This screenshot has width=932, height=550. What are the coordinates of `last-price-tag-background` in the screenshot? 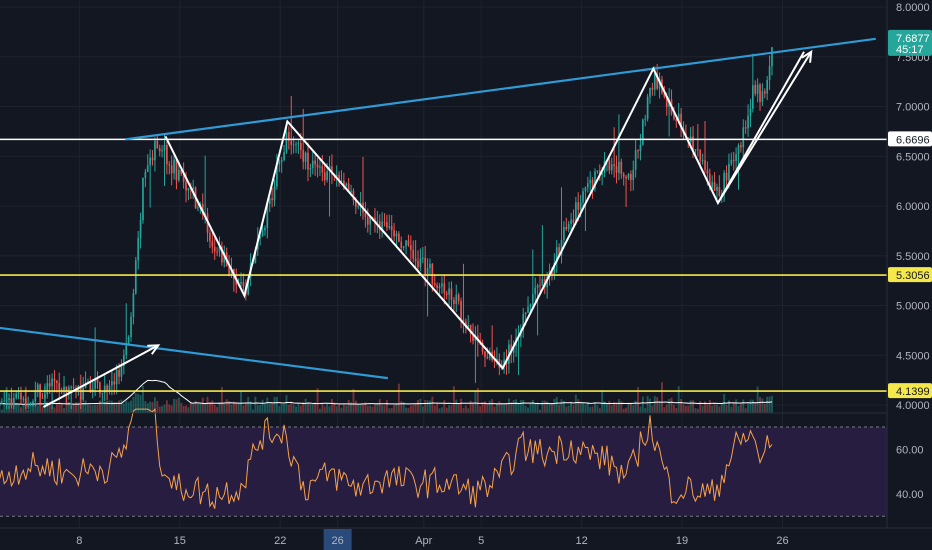 It's located at (910, 42).